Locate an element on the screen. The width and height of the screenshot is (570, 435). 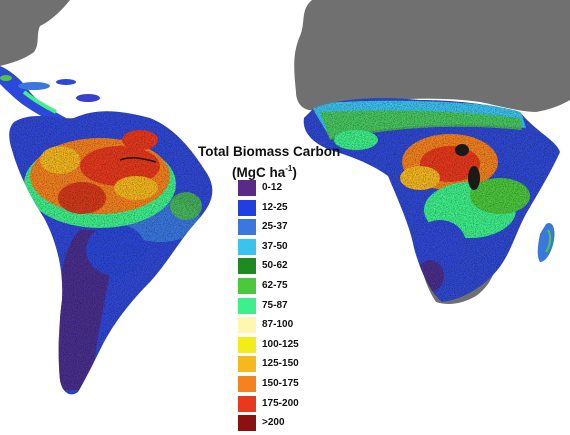
lake-victoria is located at coordinates (462, 150).